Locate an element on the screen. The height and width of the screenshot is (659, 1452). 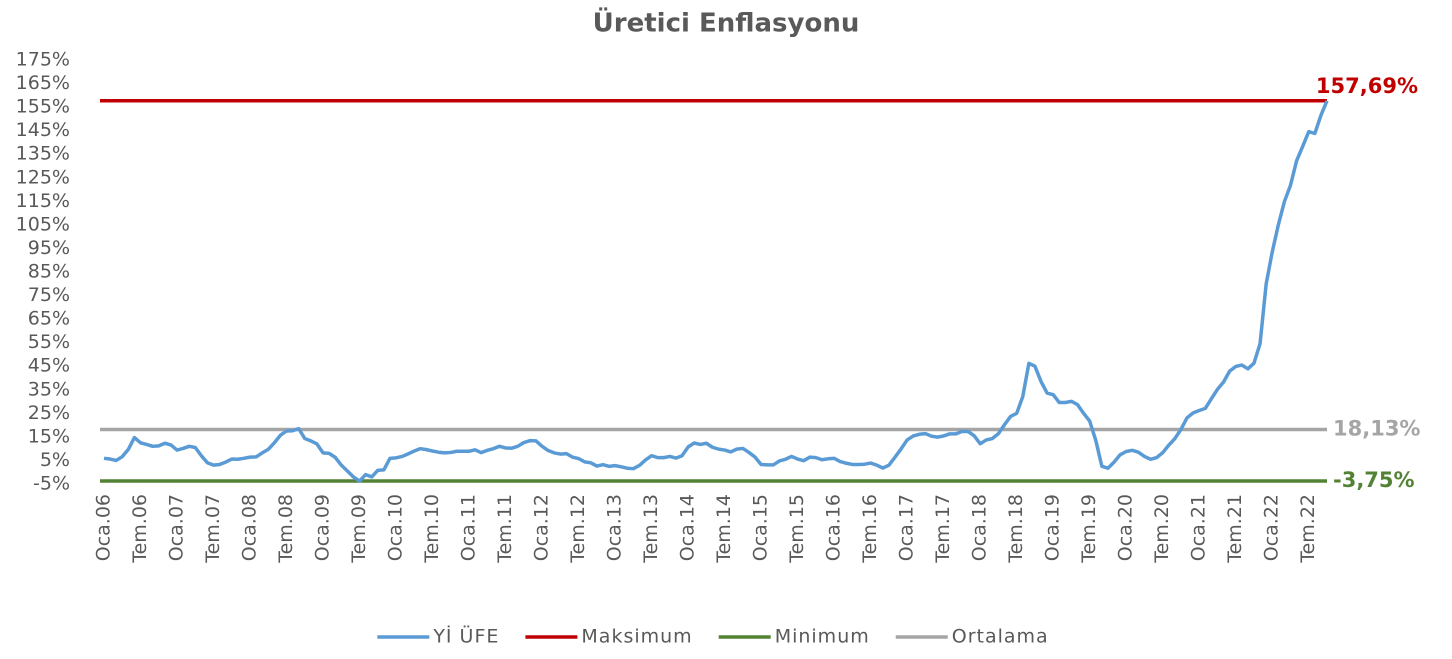
y-tick-label: 55% is located at coordinates (49, 342).